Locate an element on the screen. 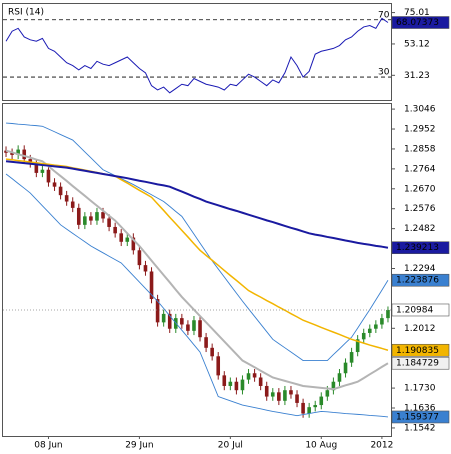 This screenshot has width=451, height=454. y-tick-label: 31.23 is located at coordinates (417, 76).